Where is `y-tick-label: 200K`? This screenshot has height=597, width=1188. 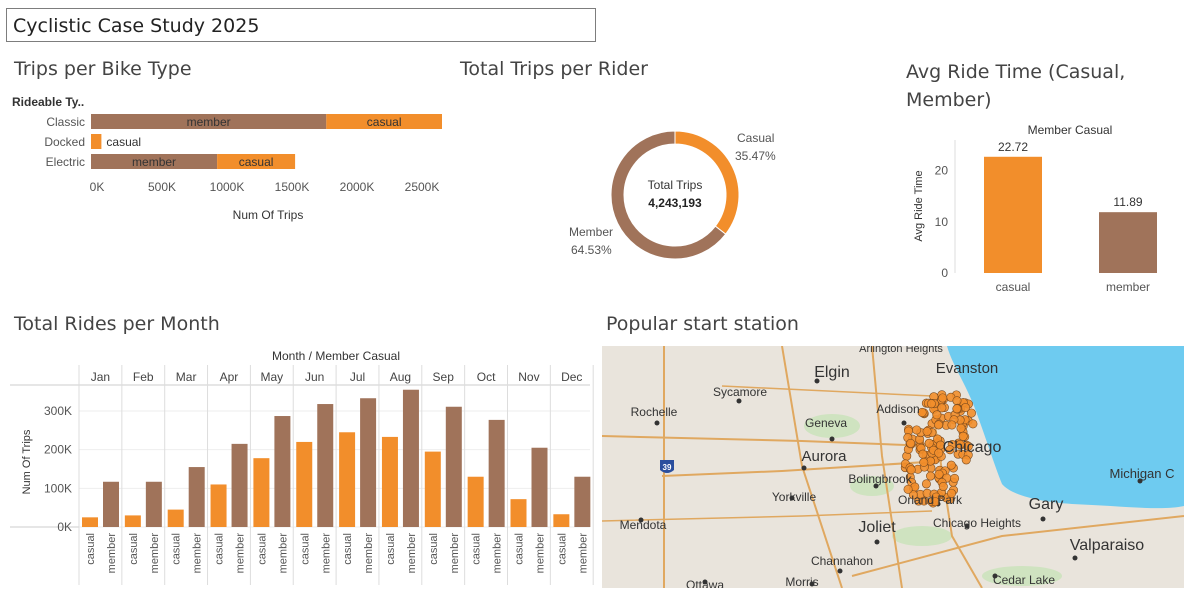 y-tick-label: 200K is located at coordinates (58, 450).